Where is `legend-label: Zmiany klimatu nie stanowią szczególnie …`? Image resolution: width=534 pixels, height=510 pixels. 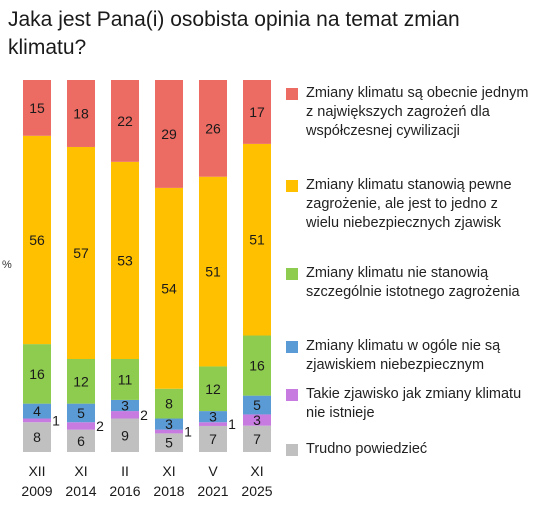
legend-label: Zmiany klimatu nie stanowią szczególnie … is located at coordinates (413, 282).